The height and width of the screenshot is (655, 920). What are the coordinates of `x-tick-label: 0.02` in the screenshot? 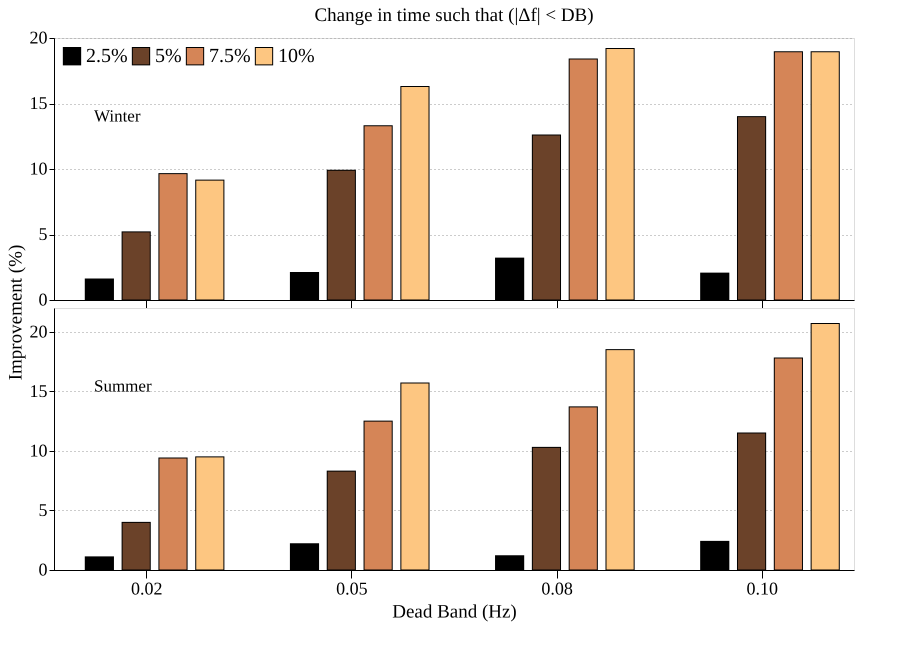 It's located at (147, 588).